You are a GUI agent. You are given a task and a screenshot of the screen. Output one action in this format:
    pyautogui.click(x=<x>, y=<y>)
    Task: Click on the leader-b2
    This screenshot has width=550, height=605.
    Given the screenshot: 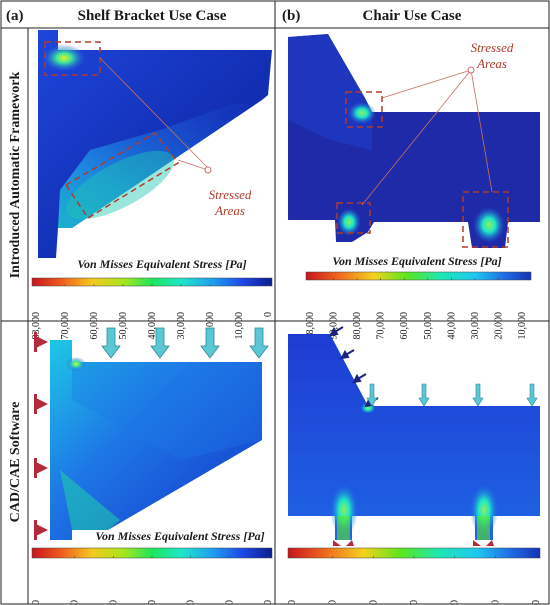 What is the action you would take?
    pyautogui.click(x=416, y=137)
    